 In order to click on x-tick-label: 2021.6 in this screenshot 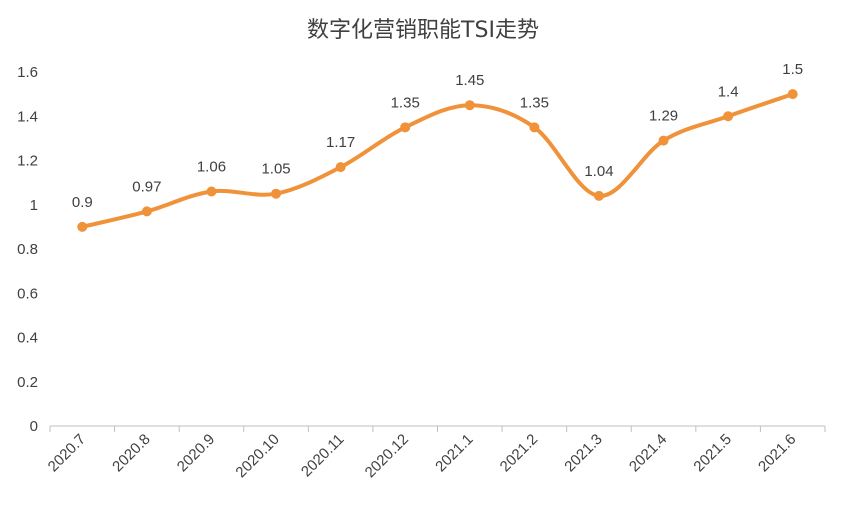, I will do `click(777, 453)`.